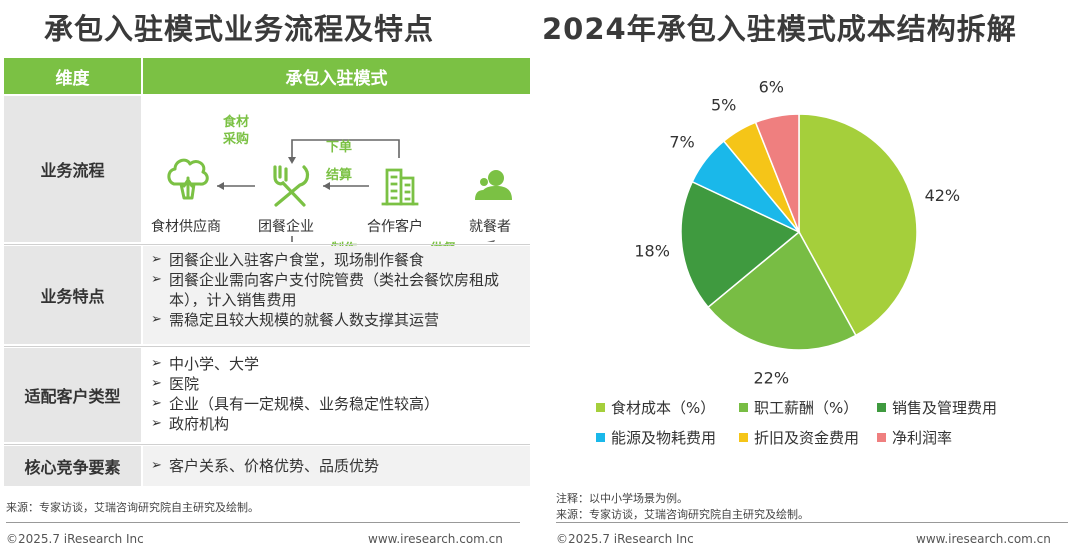 This screenshot has height=557, width=1080. Describe the element at coordinates (806, 408) in the screenshot. I see `legend-label: 职工薪酬（%）` at that location.